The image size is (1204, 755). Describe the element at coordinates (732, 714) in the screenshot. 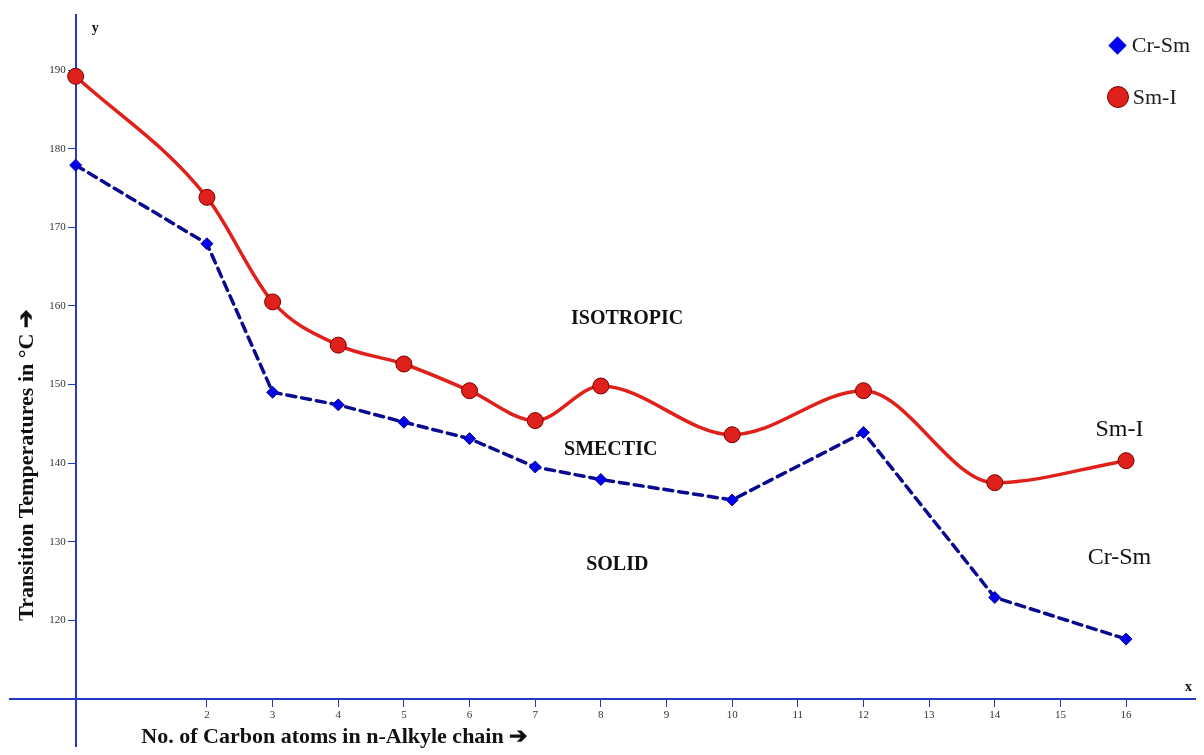

I see `x-tick-label: 10` at that location.